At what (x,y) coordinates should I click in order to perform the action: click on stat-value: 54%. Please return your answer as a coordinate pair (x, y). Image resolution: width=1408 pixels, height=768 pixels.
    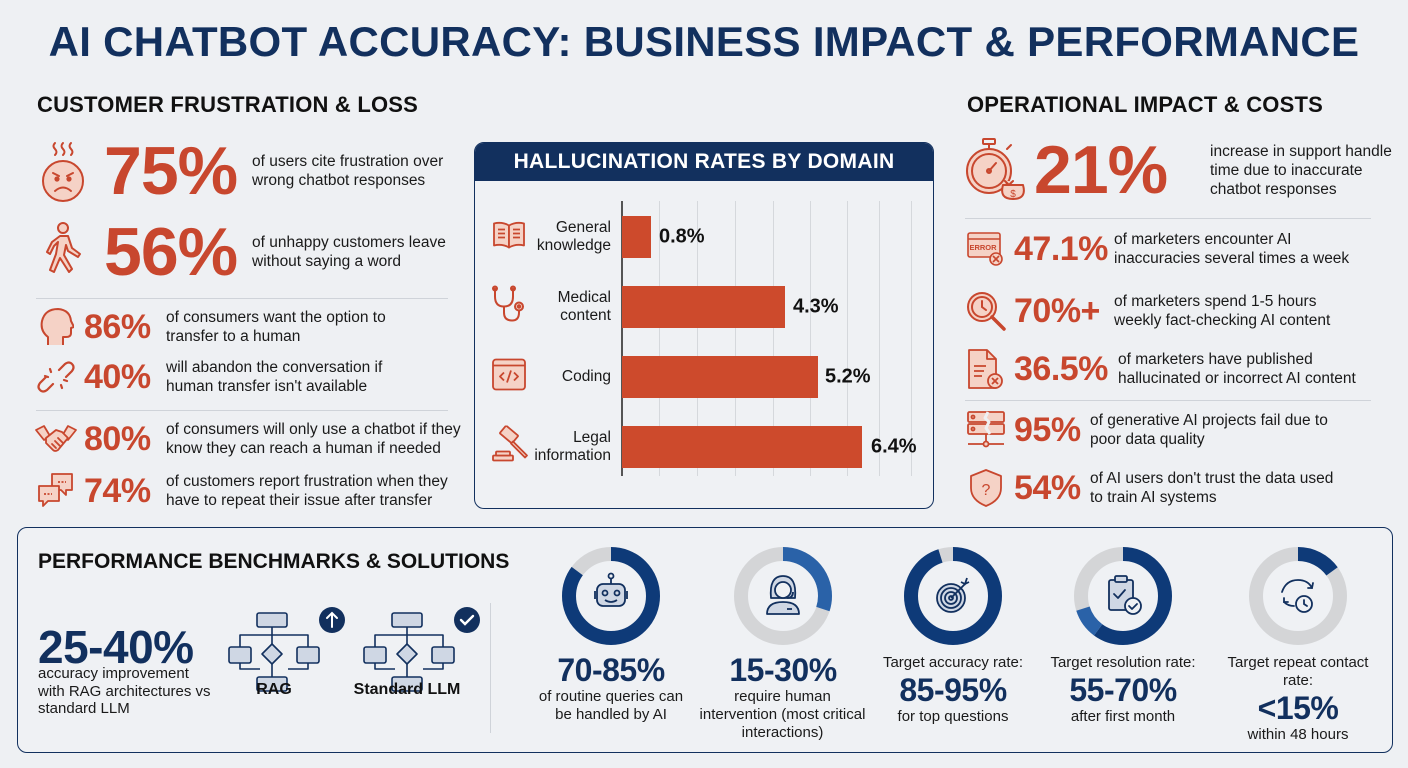
    Looking at the image, I should click on (1047, 488).